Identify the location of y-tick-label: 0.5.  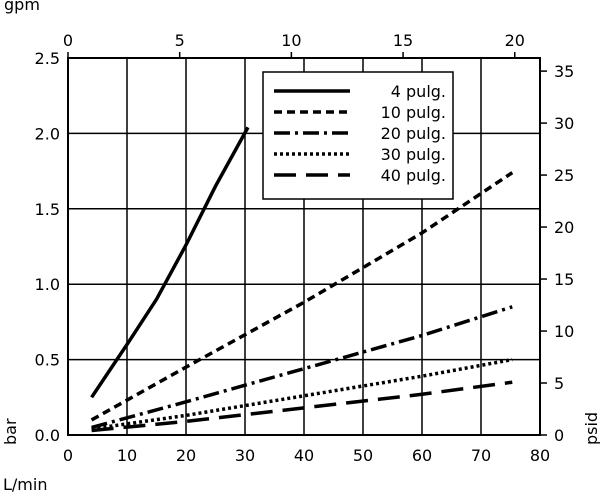
(47, 360).